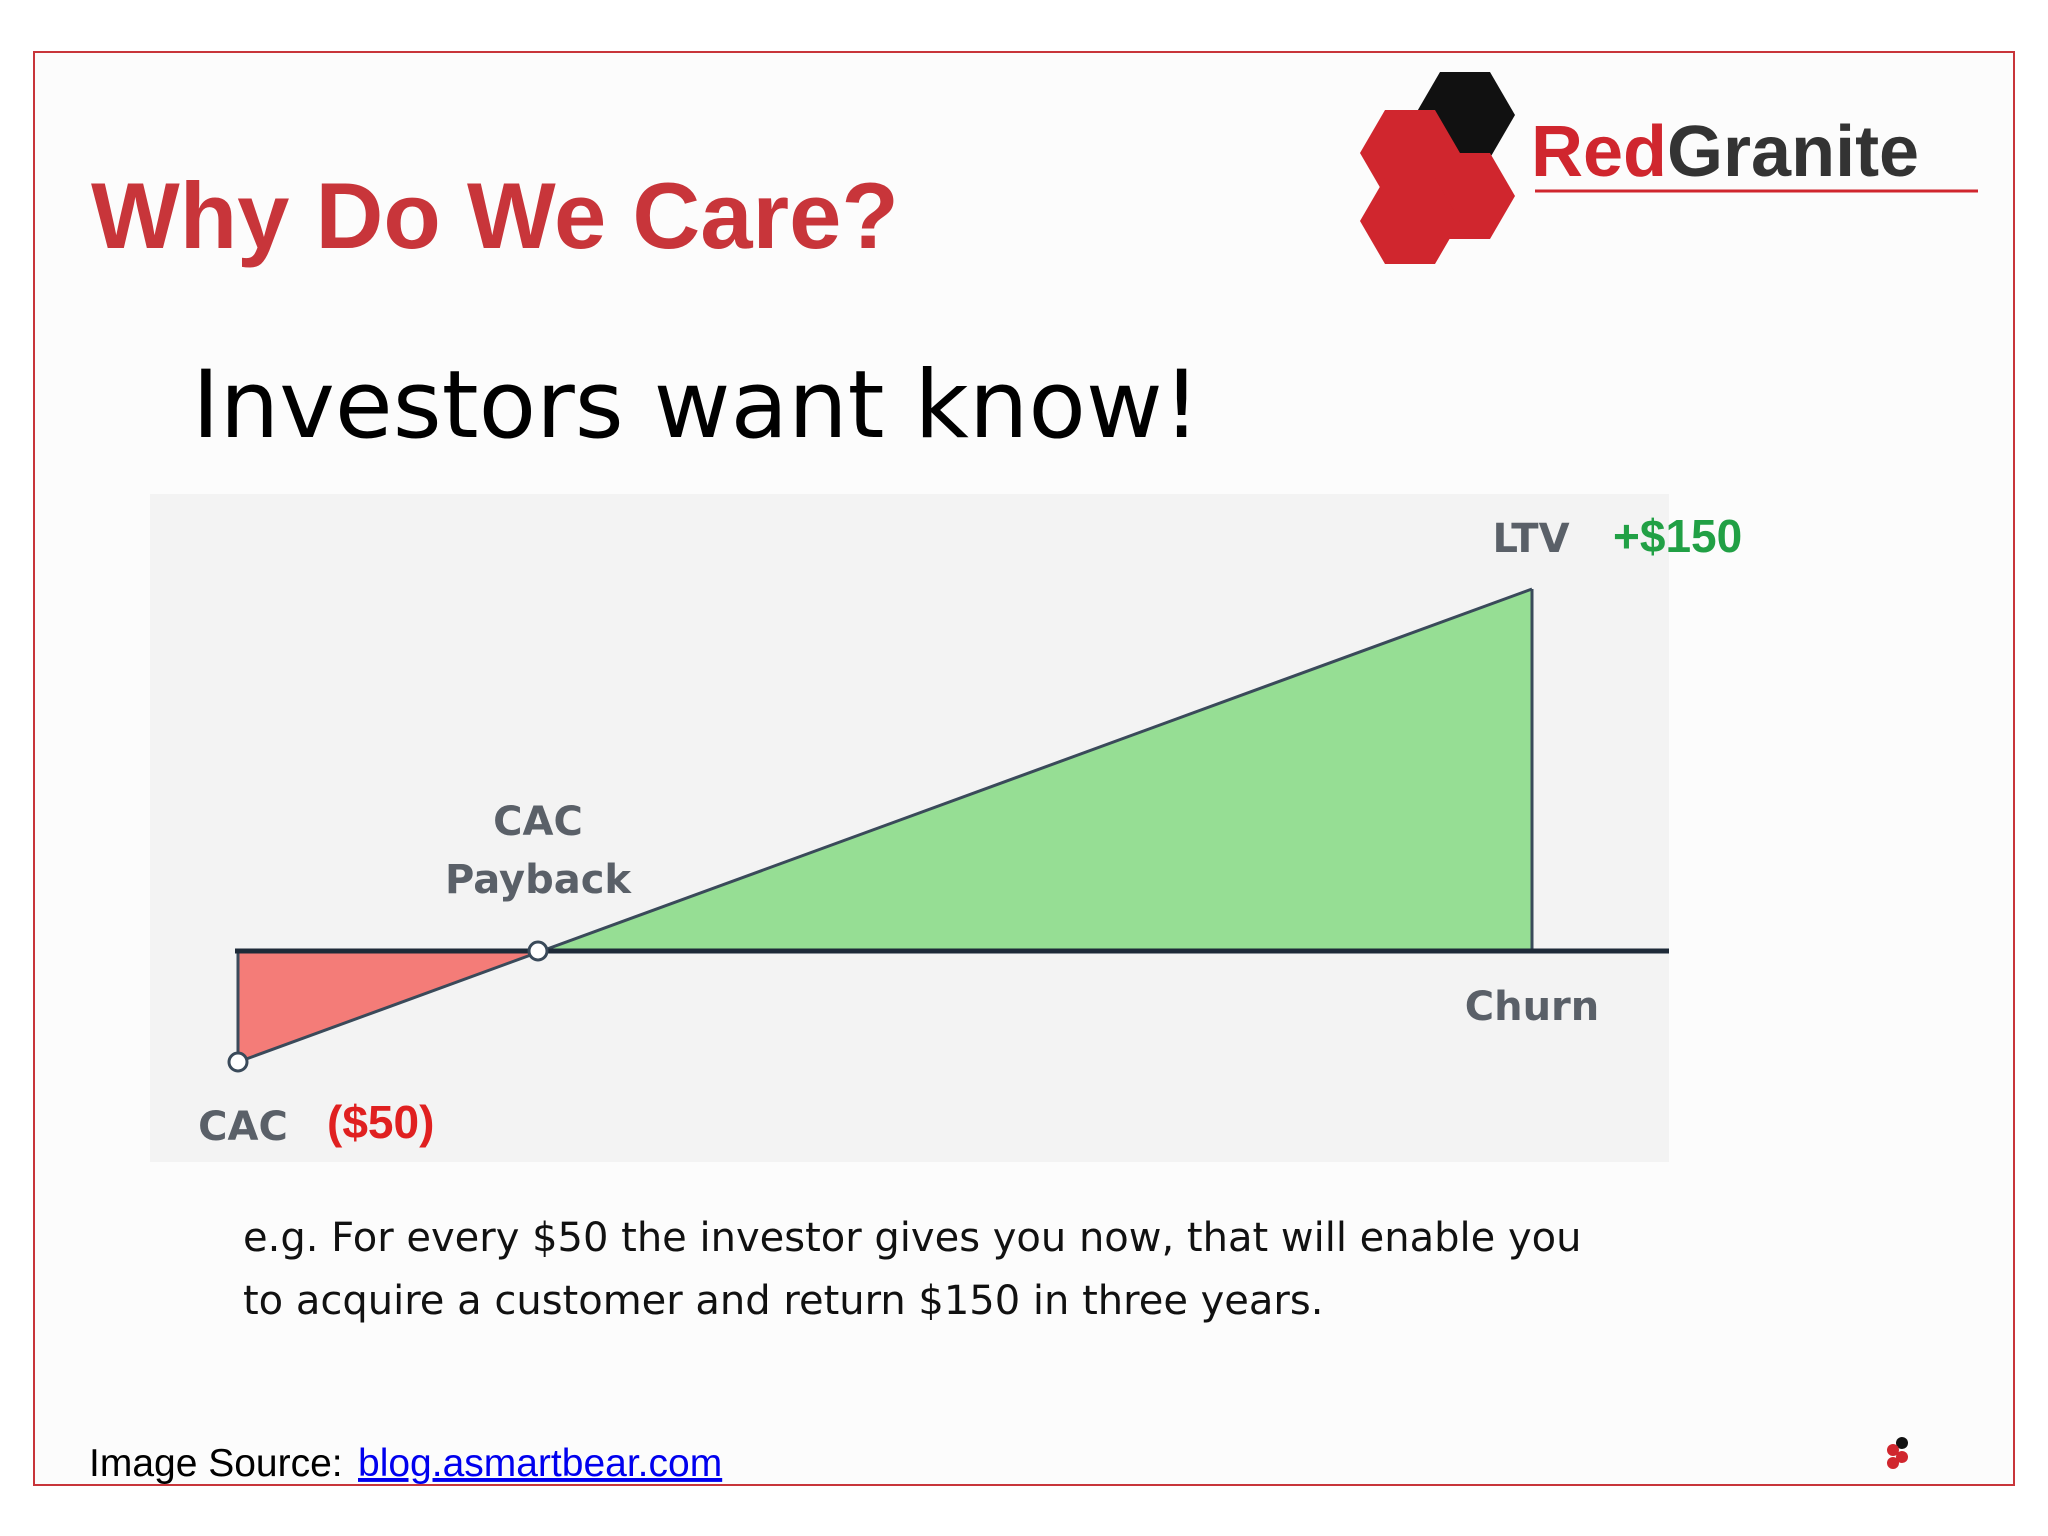 The height and width of the screenshot is (1536, 2048). I want to click on cac-label: CAC, so click(243, 1127).